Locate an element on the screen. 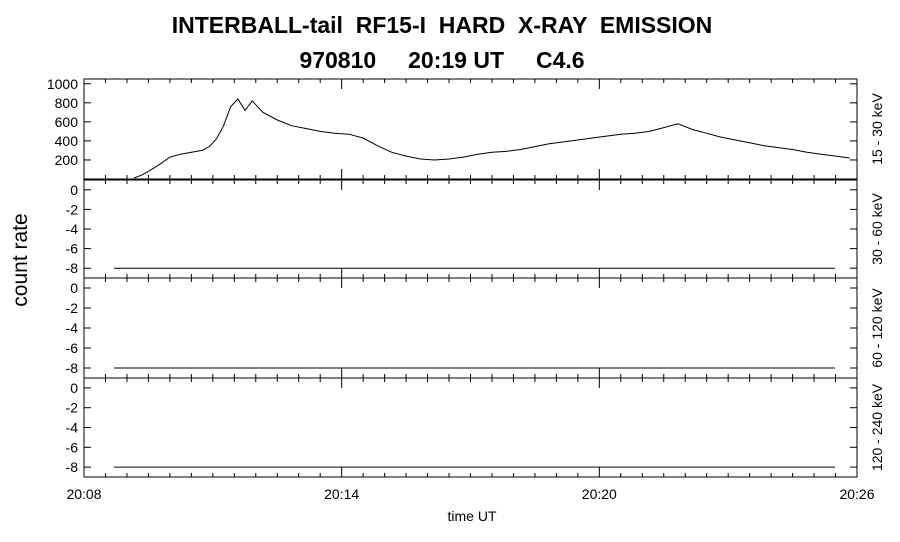 The width and height of the screenshot is (900, 542). x-tick-label: 20:20 is located at coordinates (599, 494).